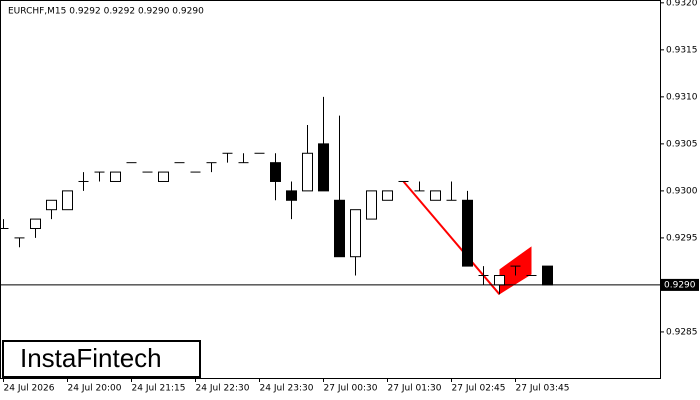 The image size is (700, 400). What do you see at coordinates (682, 50) in the screenshot?
I see `y-tick-label: 0.9315` at bounding box center [682, 50].